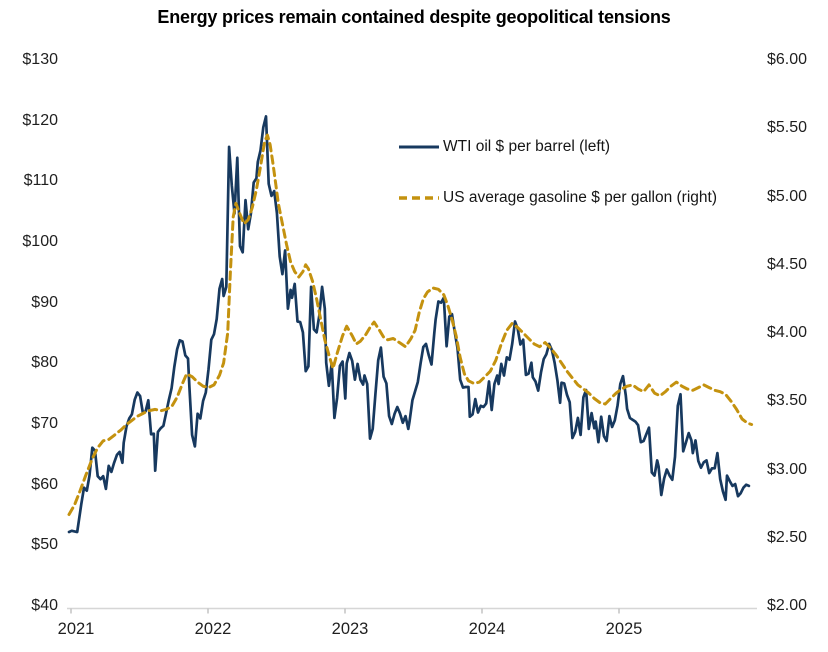 The height and width of the screenshot is (652, 828). I want to click on x-axis-label: 2022, so click(213, 629).